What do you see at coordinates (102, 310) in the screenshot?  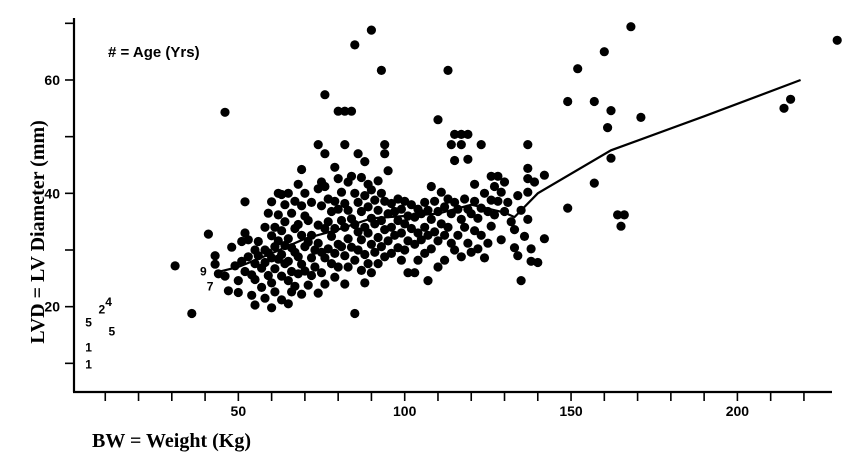 I see `age-label: 2` at bounding box center [102, 310].